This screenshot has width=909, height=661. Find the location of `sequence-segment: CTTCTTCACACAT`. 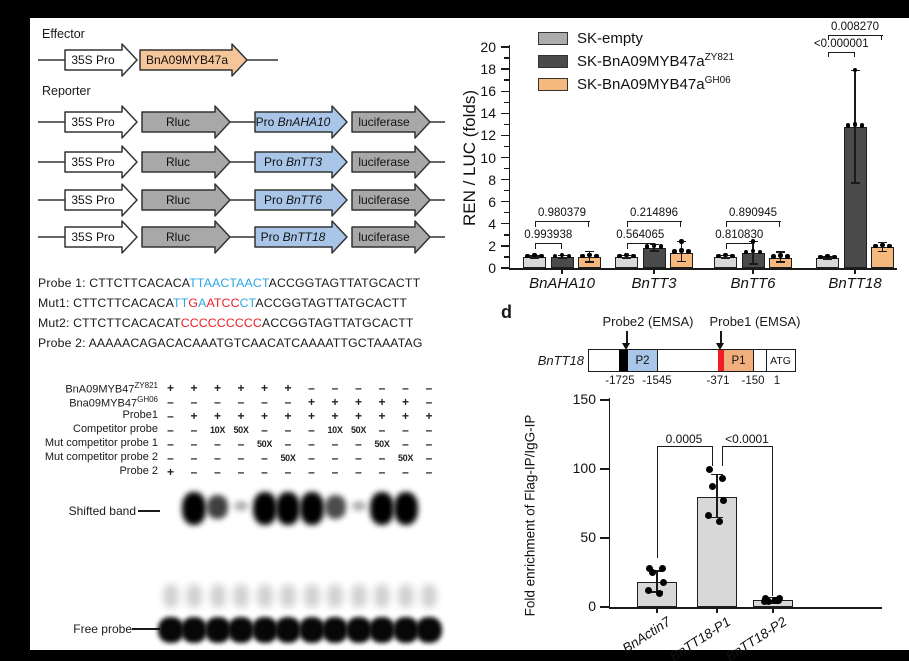

sequence-segment: CTTCTTCACACAT is located at coordinates (127, 323).